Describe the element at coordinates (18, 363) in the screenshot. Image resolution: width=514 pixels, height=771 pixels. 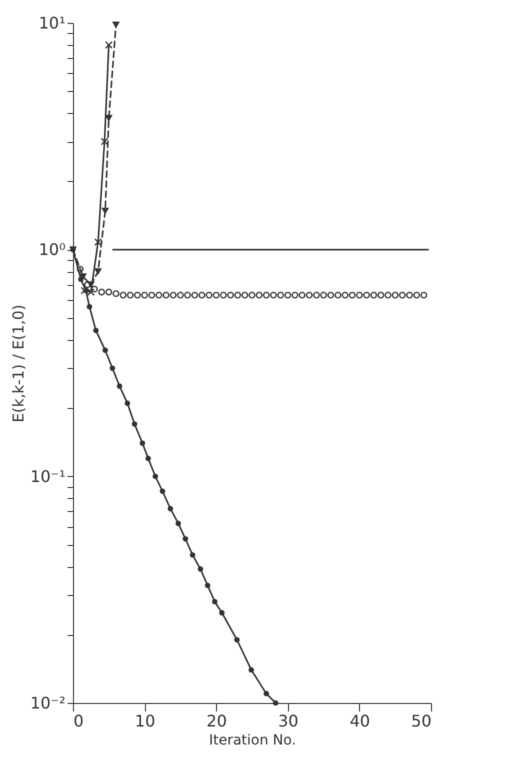
I see `y-axis-title: E(k,k-1) / E(1,0)` at that location.